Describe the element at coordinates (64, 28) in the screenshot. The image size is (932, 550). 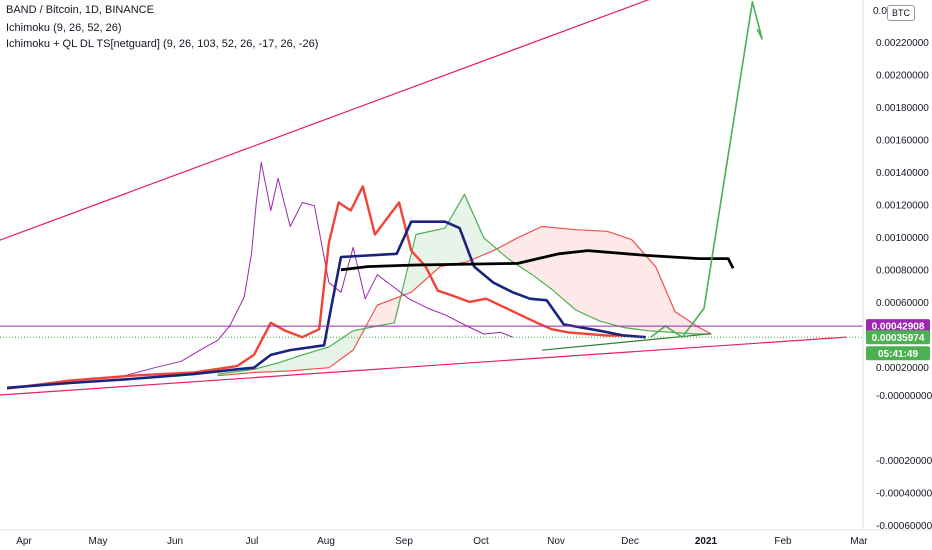
I see `indicator-ichimoku-legend: Ichimoku (9, 26, 52, 26)` at that location.